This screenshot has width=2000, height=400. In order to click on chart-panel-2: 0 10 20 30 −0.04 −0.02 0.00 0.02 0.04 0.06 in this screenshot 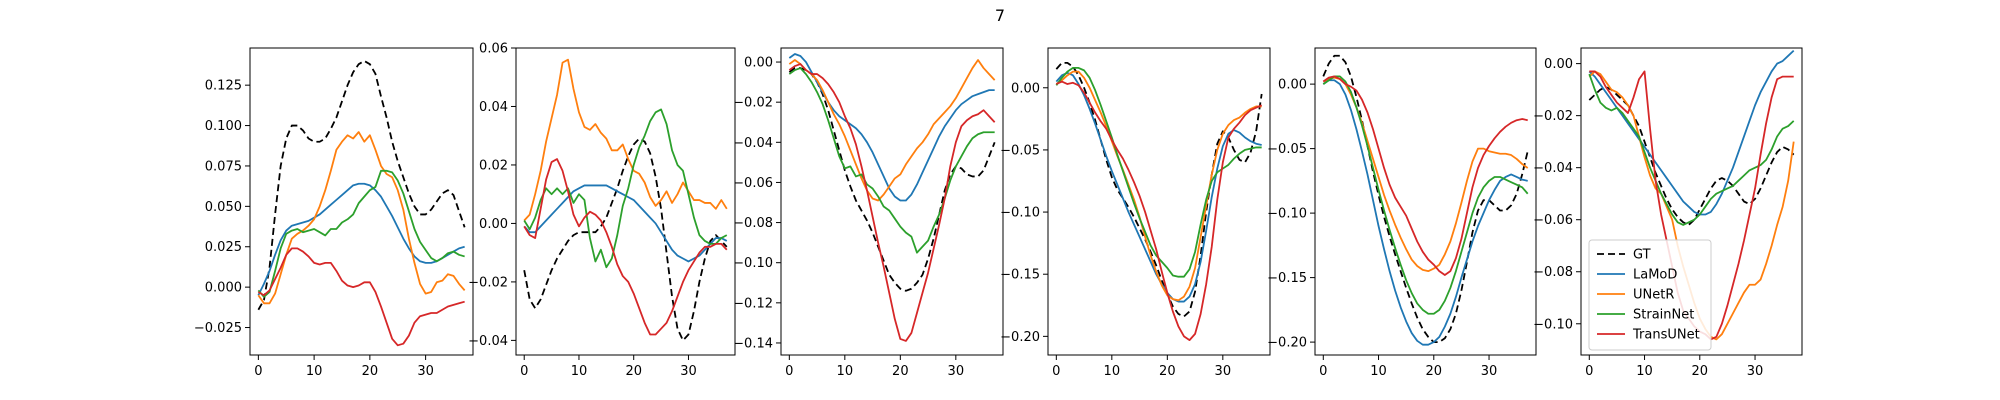, I will do `click(602, 210)`.